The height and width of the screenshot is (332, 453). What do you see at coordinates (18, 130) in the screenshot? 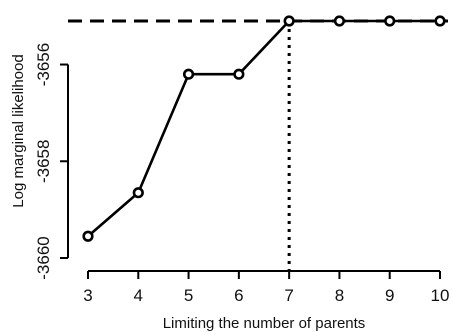
I see `y-axis-title: Log marginal likelihood` at bounding box center [18, 130].